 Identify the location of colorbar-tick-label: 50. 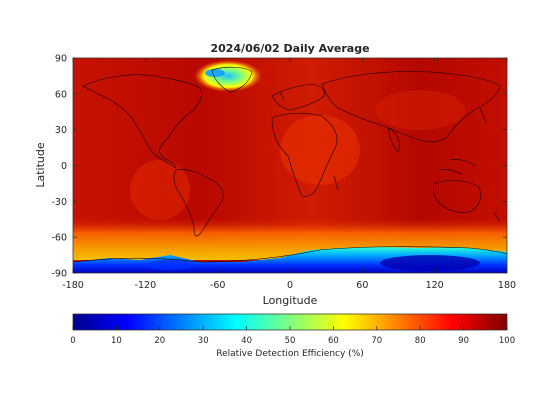
(290, 341).